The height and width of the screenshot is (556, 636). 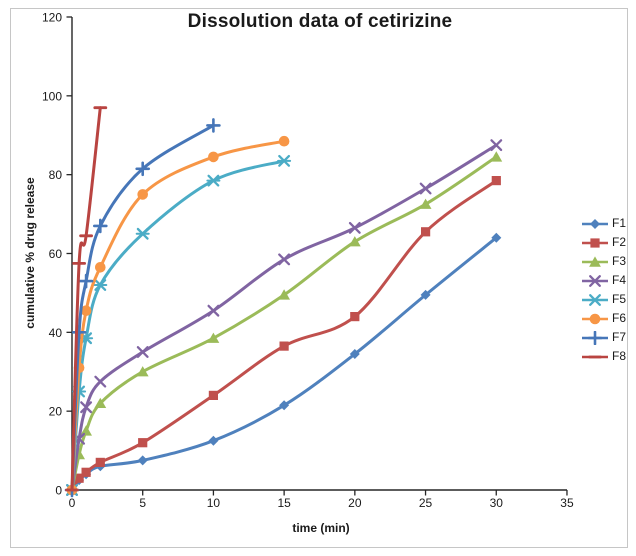 I want to click on legend-item-F8: F8, so click(x=603, y=356).